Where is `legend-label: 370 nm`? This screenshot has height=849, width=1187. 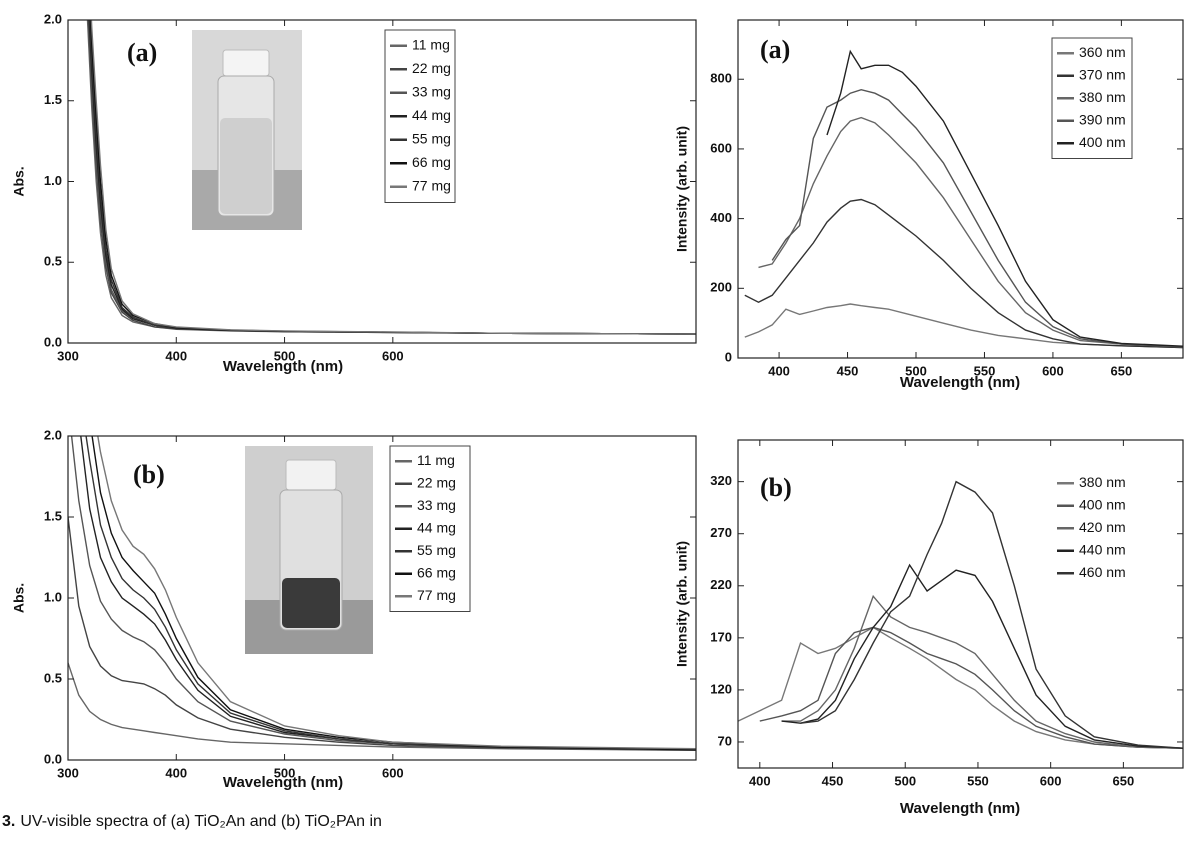 legend-label: 370 nm is located at coordinates (1102, 74).